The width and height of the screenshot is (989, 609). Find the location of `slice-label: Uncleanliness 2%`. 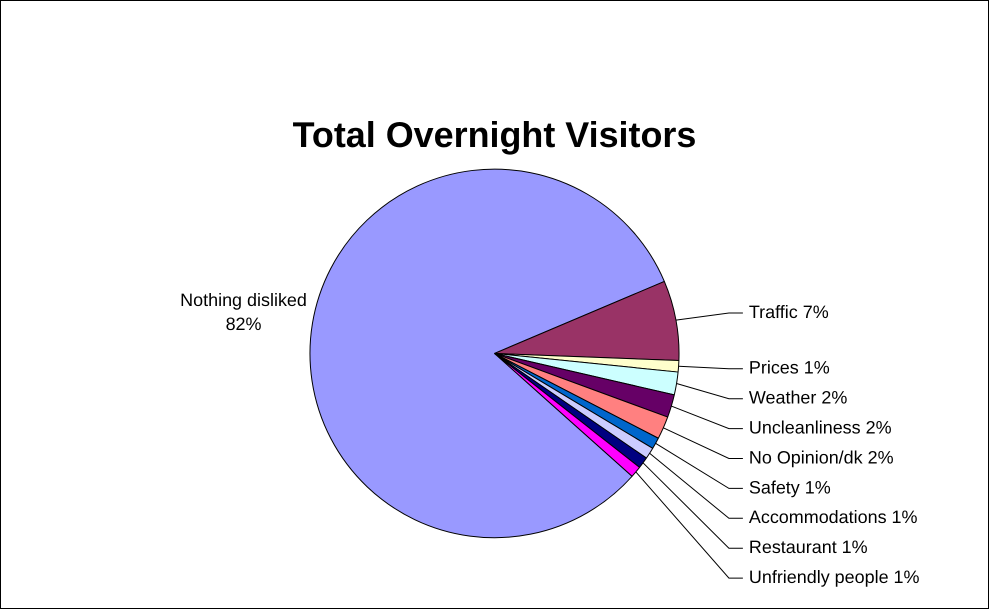

slice-label: Uncleanliness 2% is located at coordinates (820, 428).